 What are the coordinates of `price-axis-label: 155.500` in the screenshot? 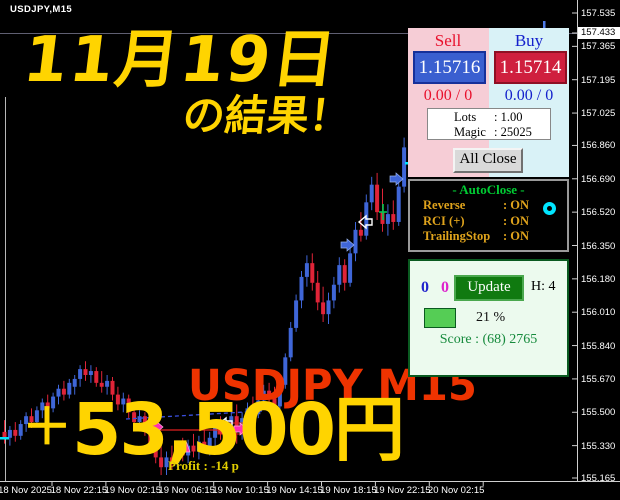 It's located at (598, 413).